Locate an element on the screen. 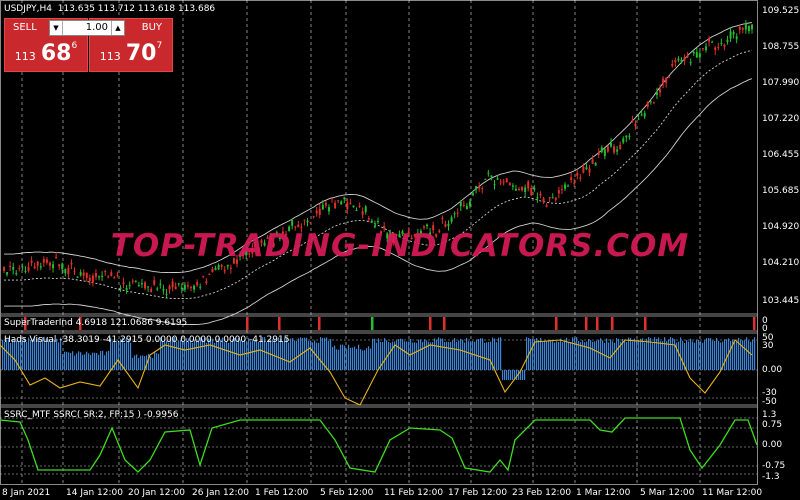 This screenshot has width=800, height=500. signal-marker-sell is located at coordinates (319, 323).